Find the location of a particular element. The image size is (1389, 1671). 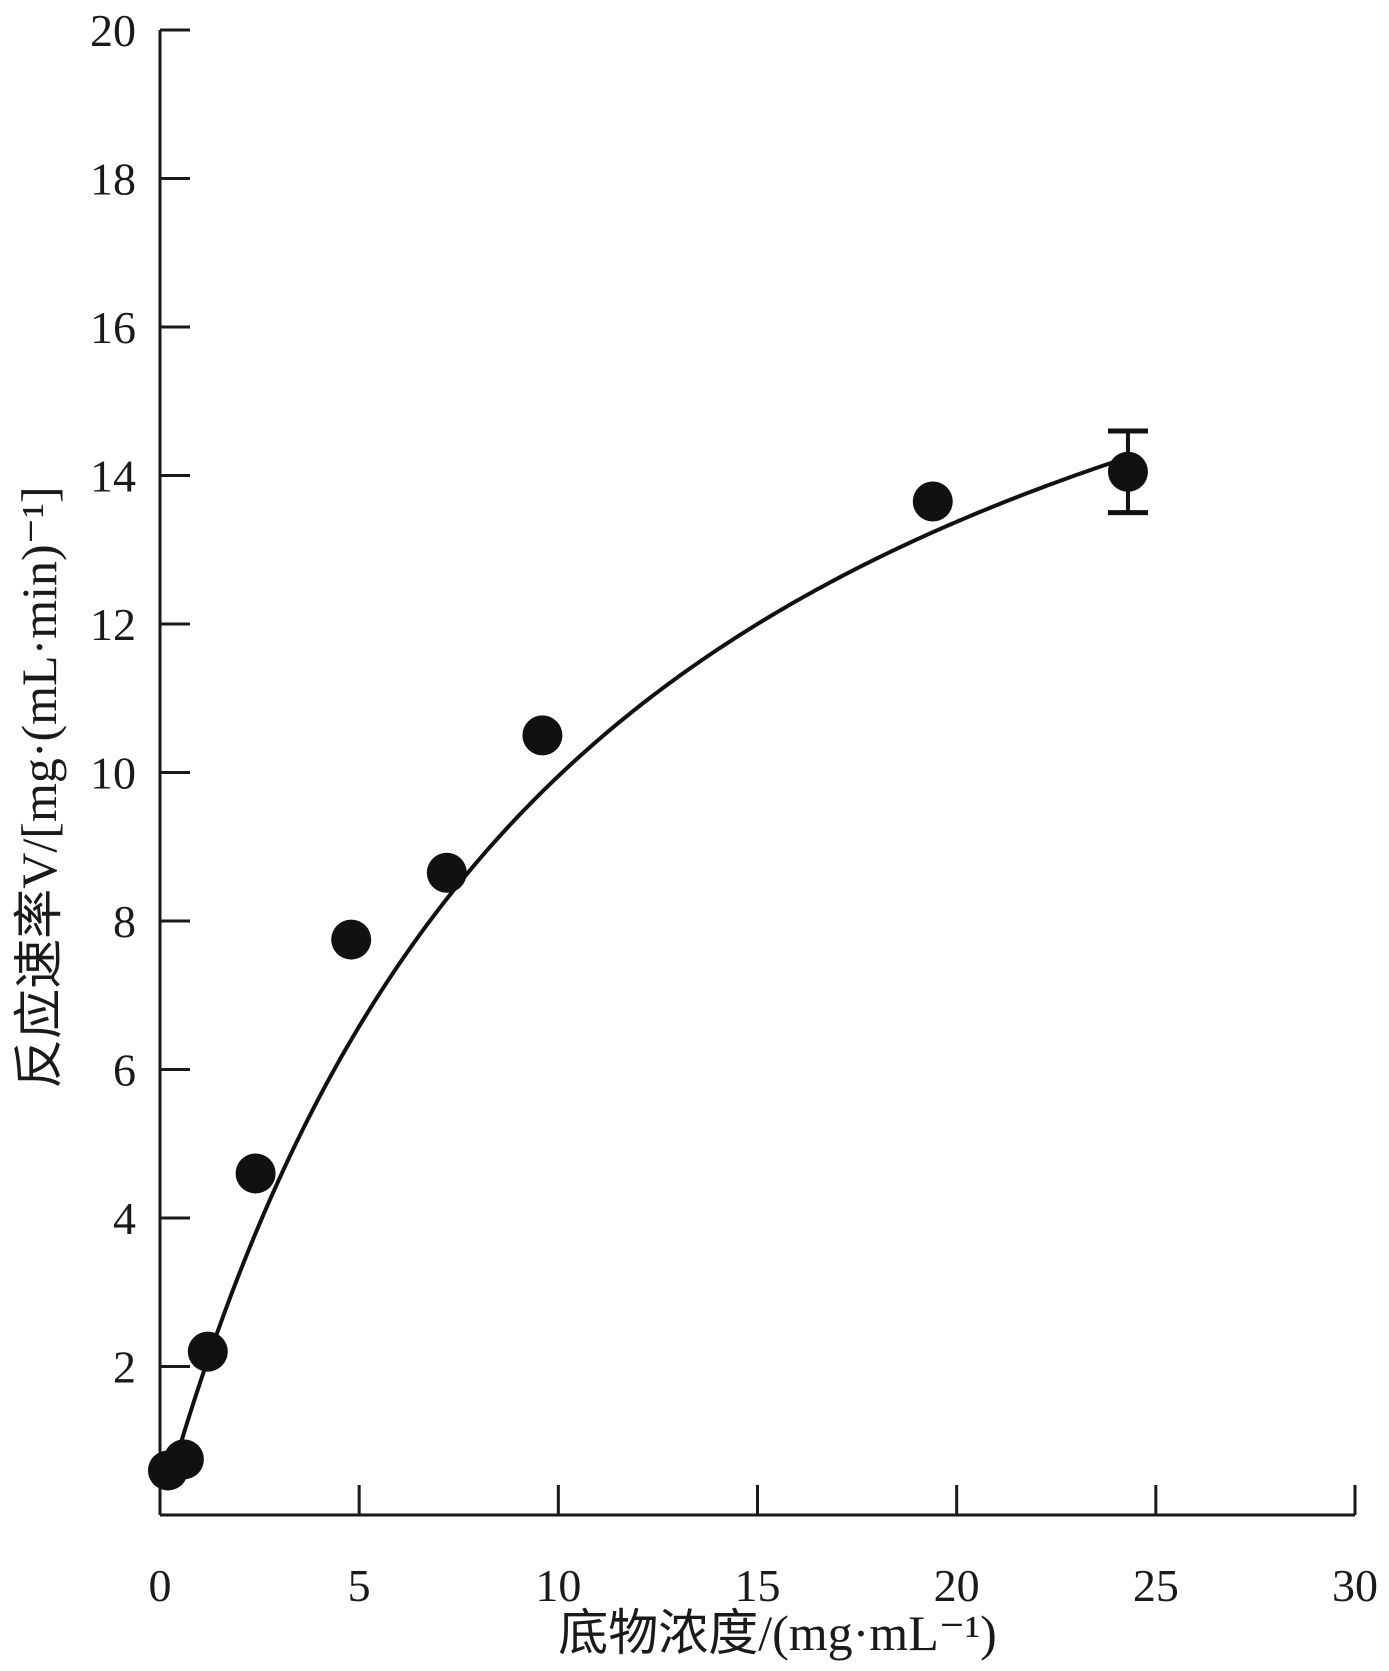

x-tick-label: 25 is located at coordinates (1156, 1585).